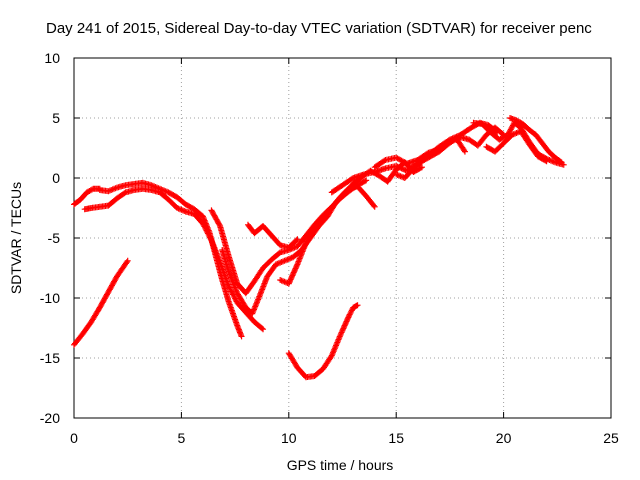  Describe the element at coordinates (504, 438) in the screenshot. I see `x-tick-label: 20` at that location.